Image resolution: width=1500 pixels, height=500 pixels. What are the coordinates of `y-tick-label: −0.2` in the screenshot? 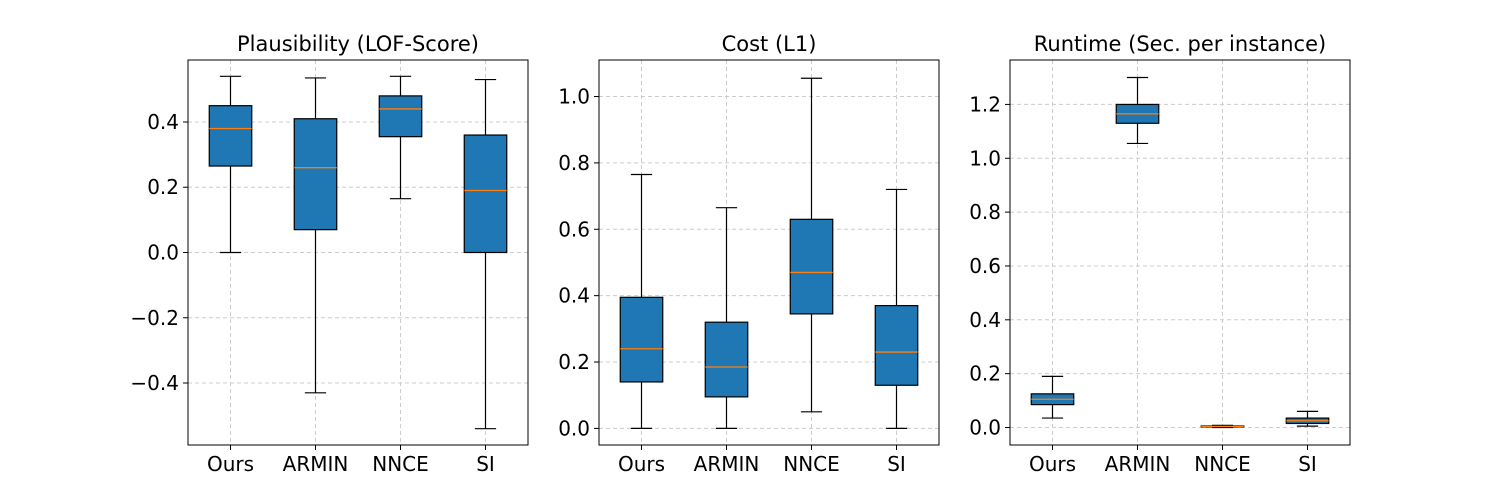 It's located at (154, 318).